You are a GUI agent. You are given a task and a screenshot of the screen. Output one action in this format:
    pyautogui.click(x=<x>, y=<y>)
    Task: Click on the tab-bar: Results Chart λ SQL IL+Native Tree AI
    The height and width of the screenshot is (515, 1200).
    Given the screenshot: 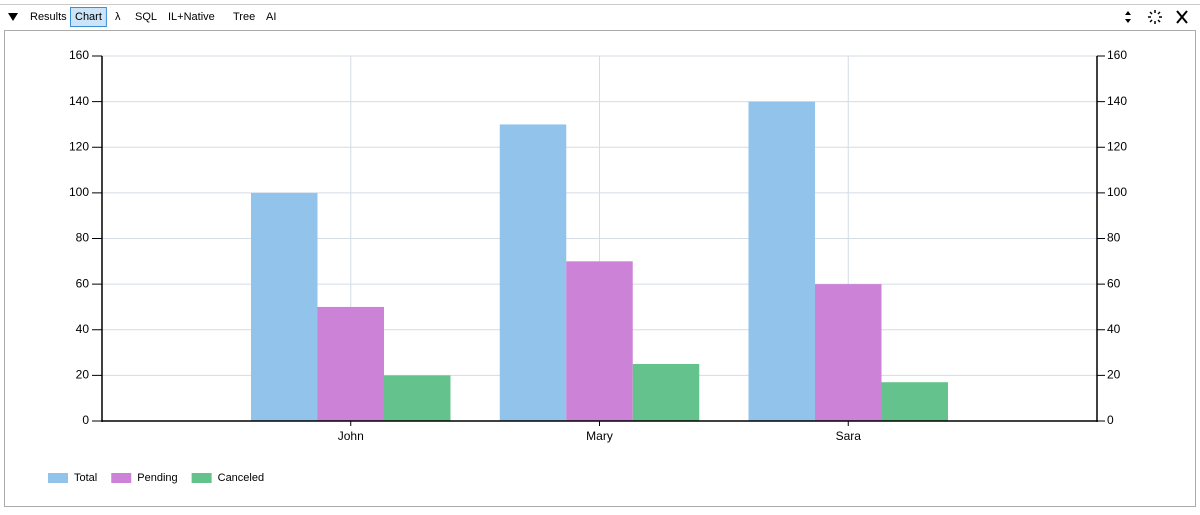 What is the action you would take?
    pyautogui.click(x=153, y=17)
    